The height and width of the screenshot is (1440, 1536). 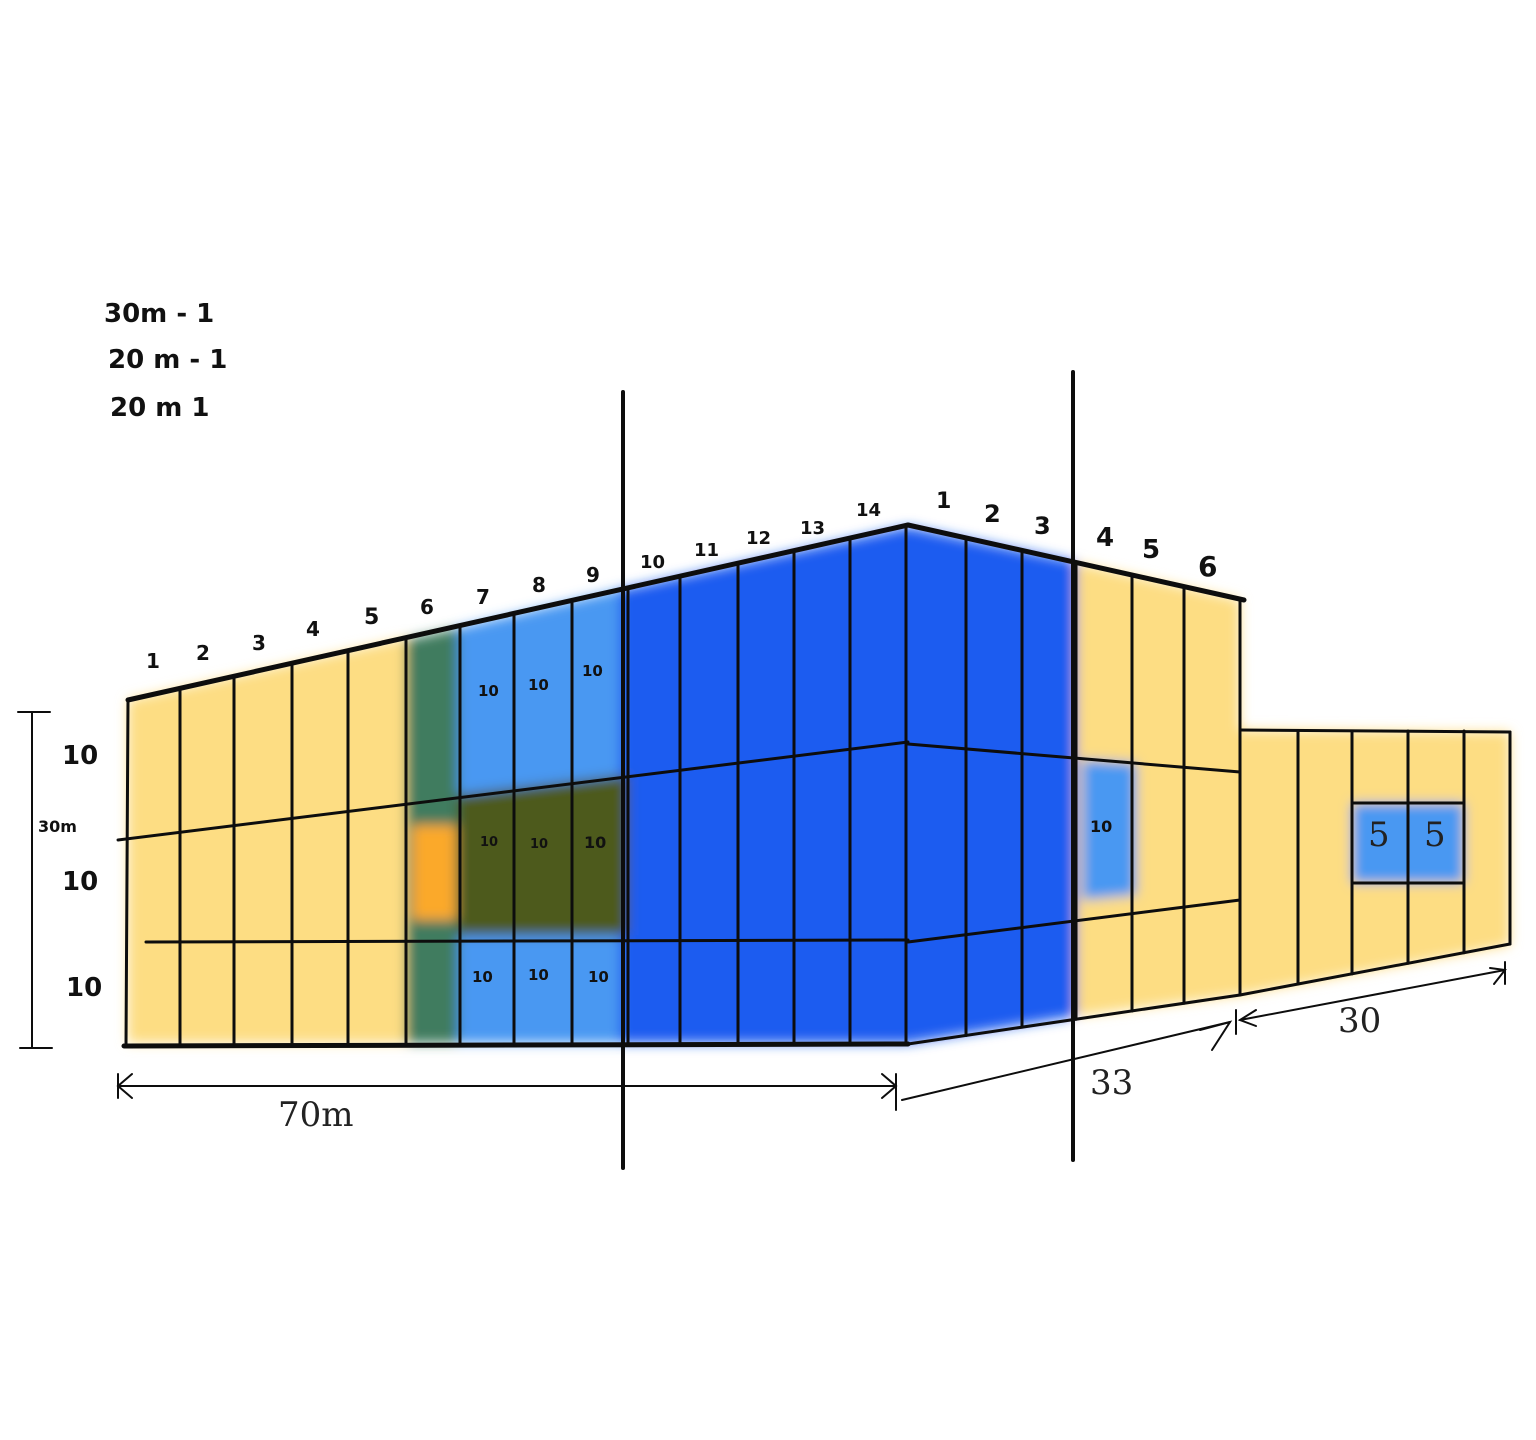 I want to click on notes: 30m - 1 20 m - 1 20 m 1, so click(x=165, y=361).